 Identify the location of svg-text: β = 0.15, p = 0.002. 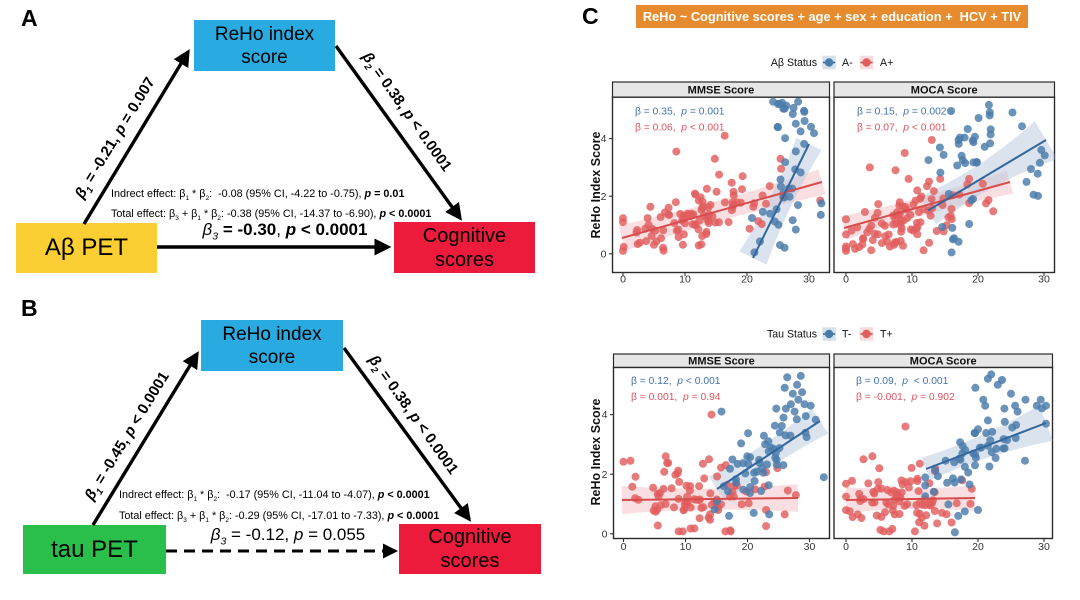
(902, 112).